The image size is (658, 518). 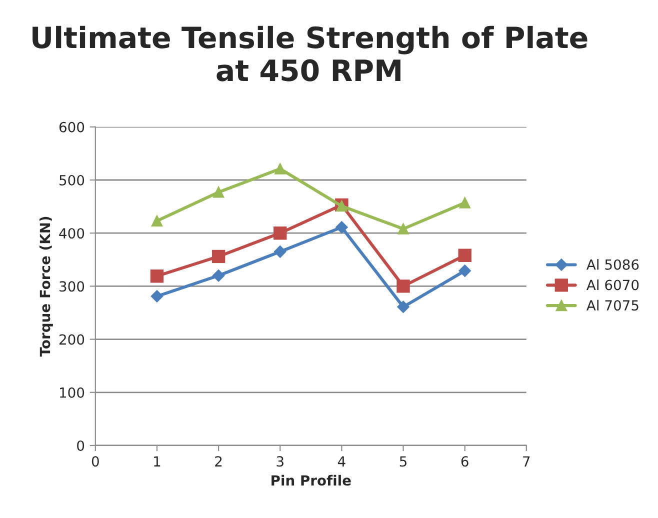 What do you see at coordinates (612, 305) in the screenshot?
I see `legend-label: Al 7075` at bounding box center [612, 305].